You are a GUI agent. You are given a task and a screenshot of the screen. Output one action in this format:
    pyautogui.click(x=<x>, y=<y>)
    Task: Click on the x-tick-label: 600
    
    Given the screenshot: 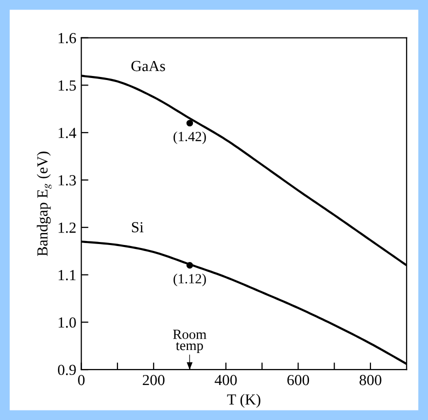 What is the action you would take?
    pyautogui.click(x=298, y=380)
    